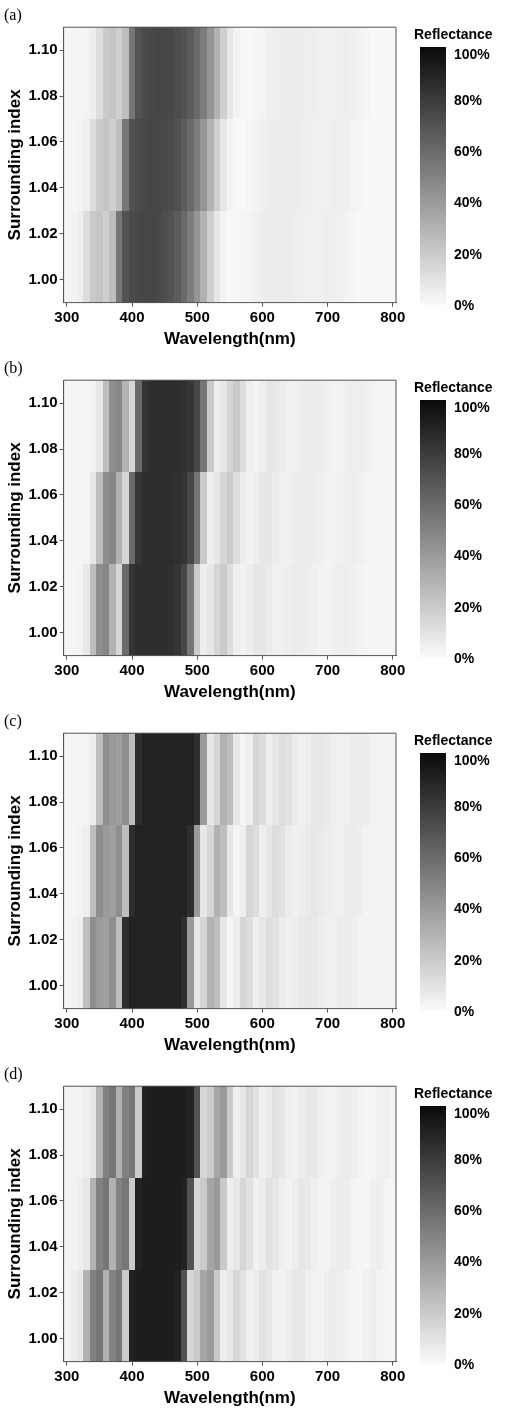 This screenshot has width=518, height=1414. What do you see at coordinates (13, 14) in the screenshot?
I see `chart-title: (a)` at bounding box center [13, 14].